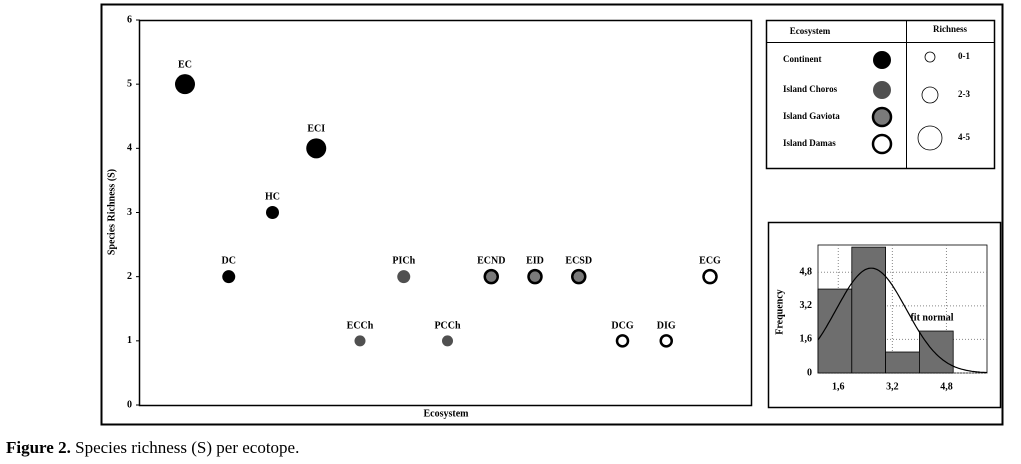 The width and height of the screenshot is (1021, 464). What do you see at coordinates (806, 305) in the screenshot?
I see `inset-y-tick-label: 3,2` at bounding box center [806, 305].